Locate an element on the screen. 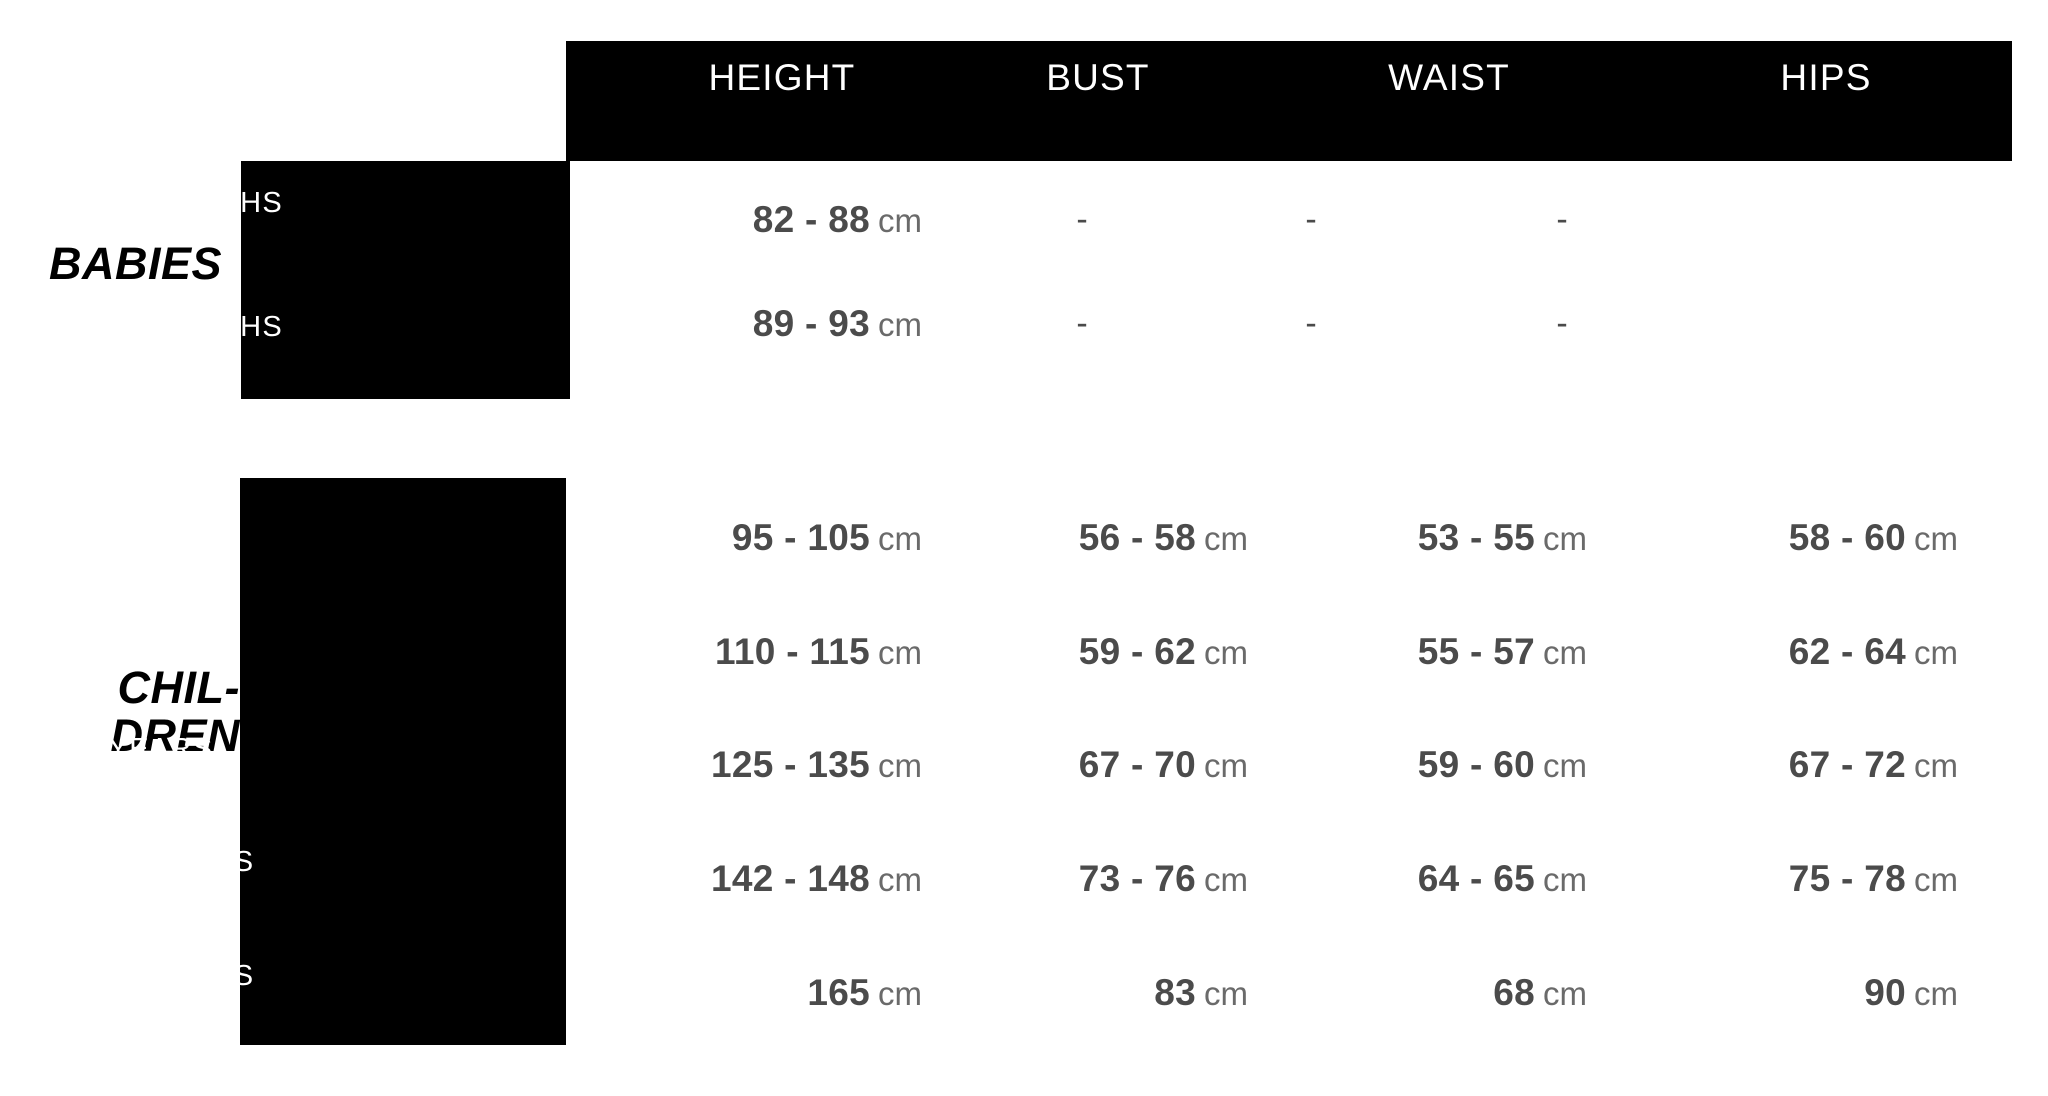 Image resolution: width=2048 pixels, height=1096 pixels. size-cell: 3 - 4 YEARS is located at coordinates (1024, 519).